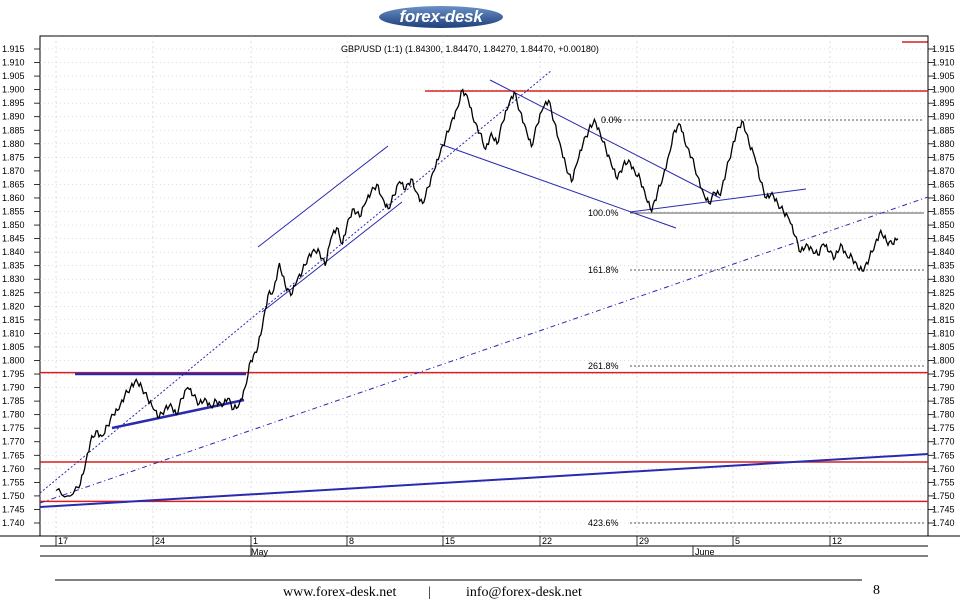  I want to click on y-tick-label-left: 1.785, so click(13, 401).